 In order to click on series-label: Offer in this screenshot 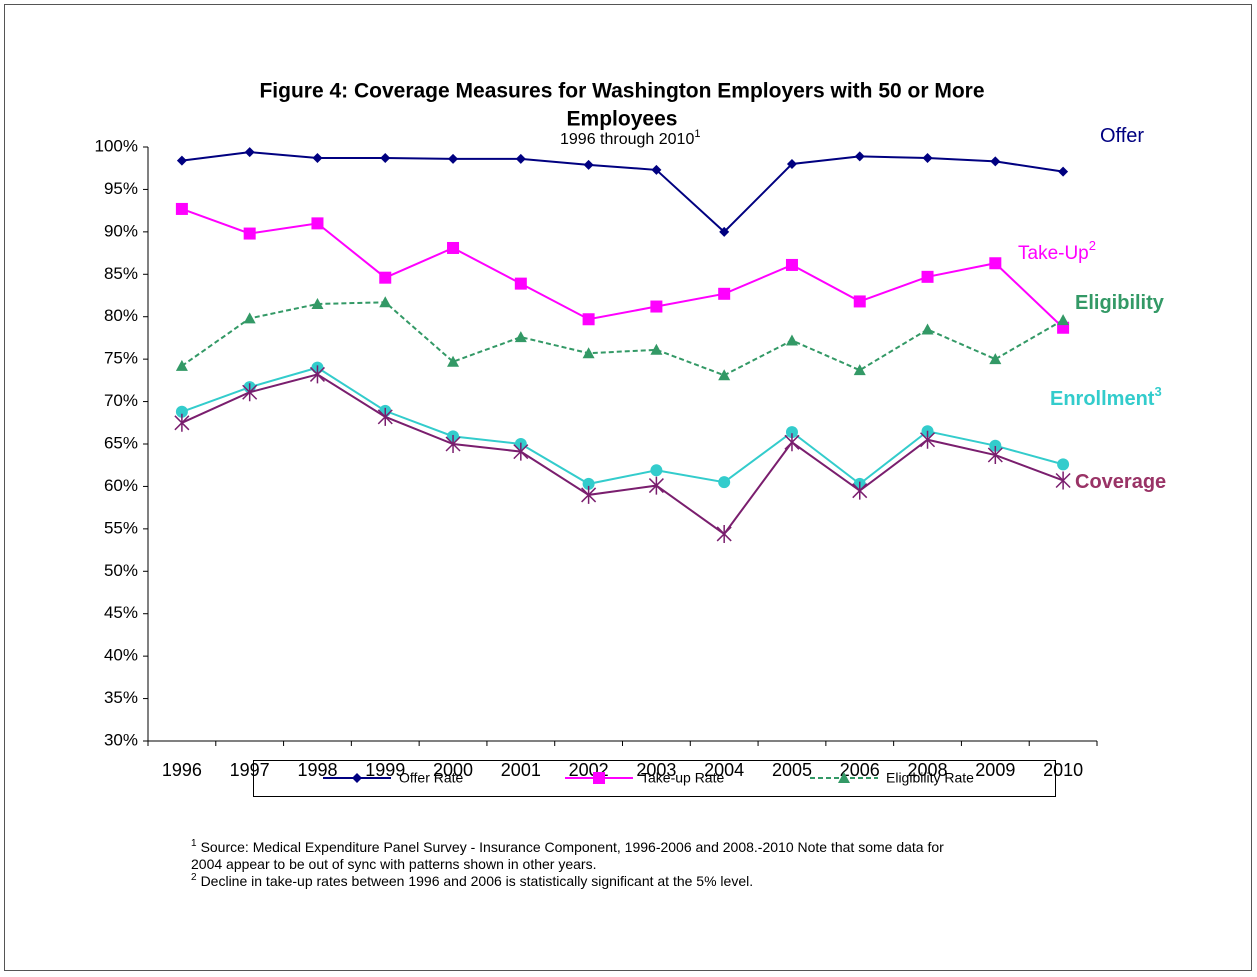, I will do `click(1122, 136)`.